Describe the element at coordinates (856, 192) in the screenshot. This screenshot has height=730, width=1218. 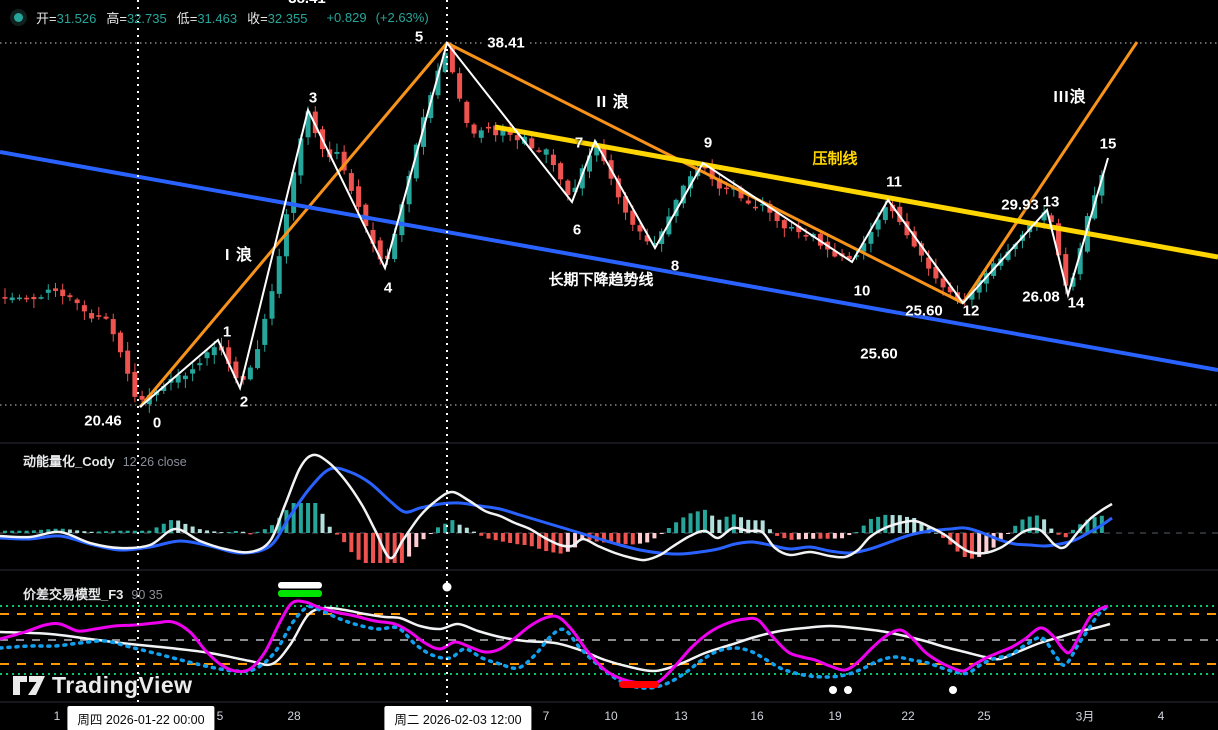
I see `yellow-resistance-line` at that location.